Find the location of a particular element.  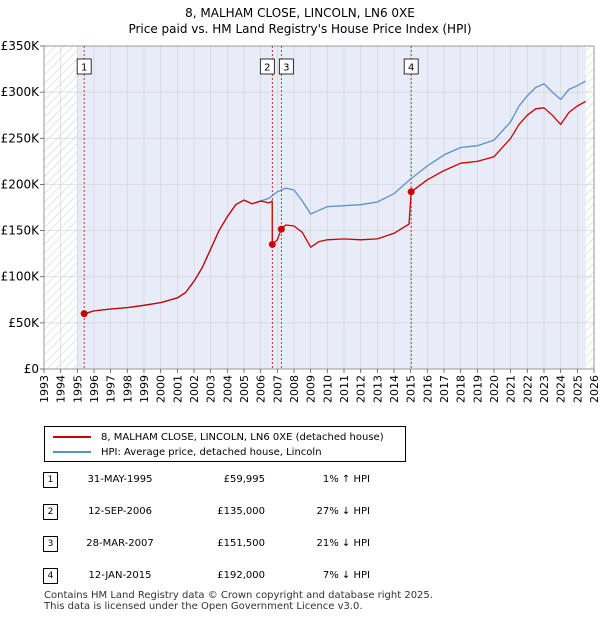

y-tick-label: £300K is located at coordinates (21, 92).